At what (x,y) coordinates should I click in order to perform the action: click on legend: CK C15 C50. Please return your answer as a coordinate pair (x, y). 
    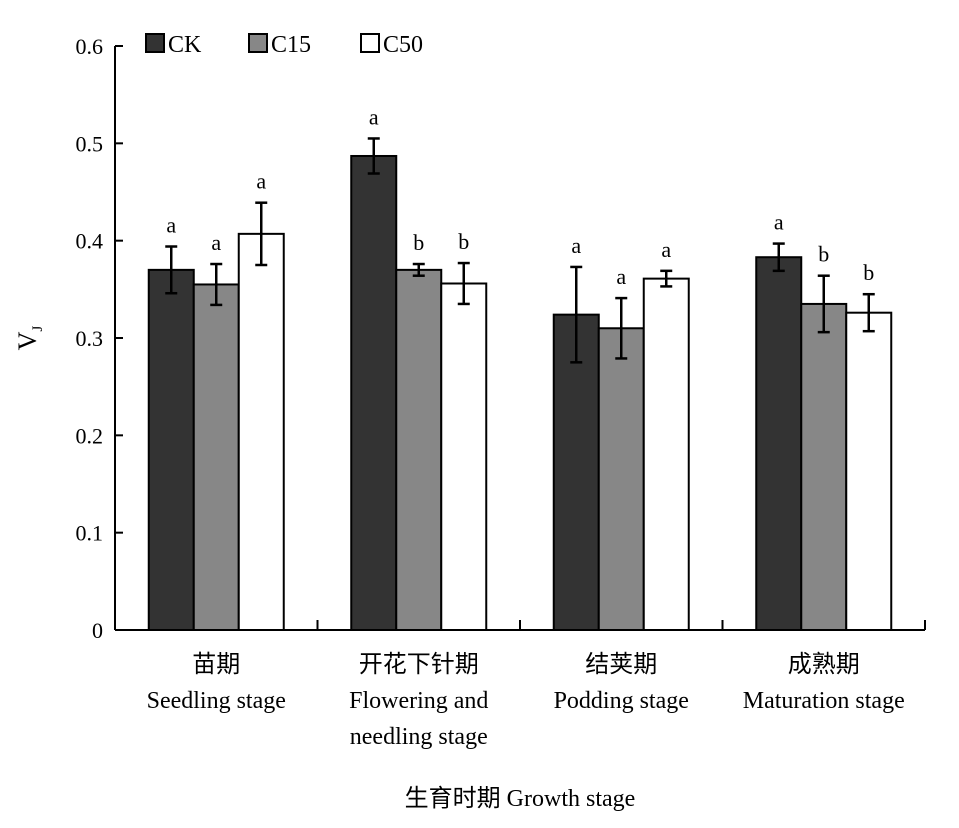
    Looking at the image, I should click on (284, 45).